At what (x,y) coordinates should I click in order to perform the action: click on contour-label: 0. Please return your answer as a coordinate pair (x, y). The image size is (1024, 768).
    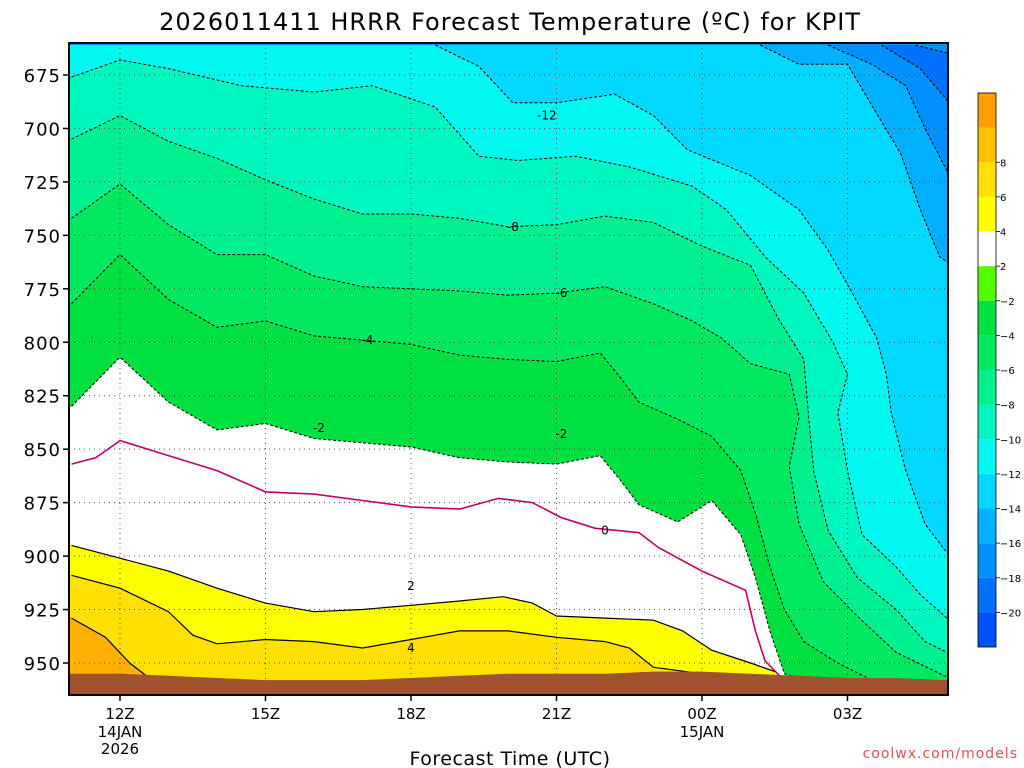
    Looking at the image, I should click on (605, 530).